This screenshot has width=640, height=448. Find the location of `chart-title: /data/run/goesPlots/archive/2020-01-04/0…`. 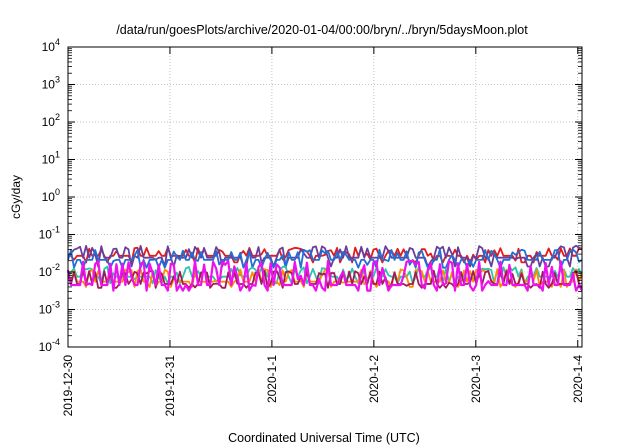

chart-title: /data/run/goesPlots/archive/2020-01-04/0… is located at coordinates (322, 30).